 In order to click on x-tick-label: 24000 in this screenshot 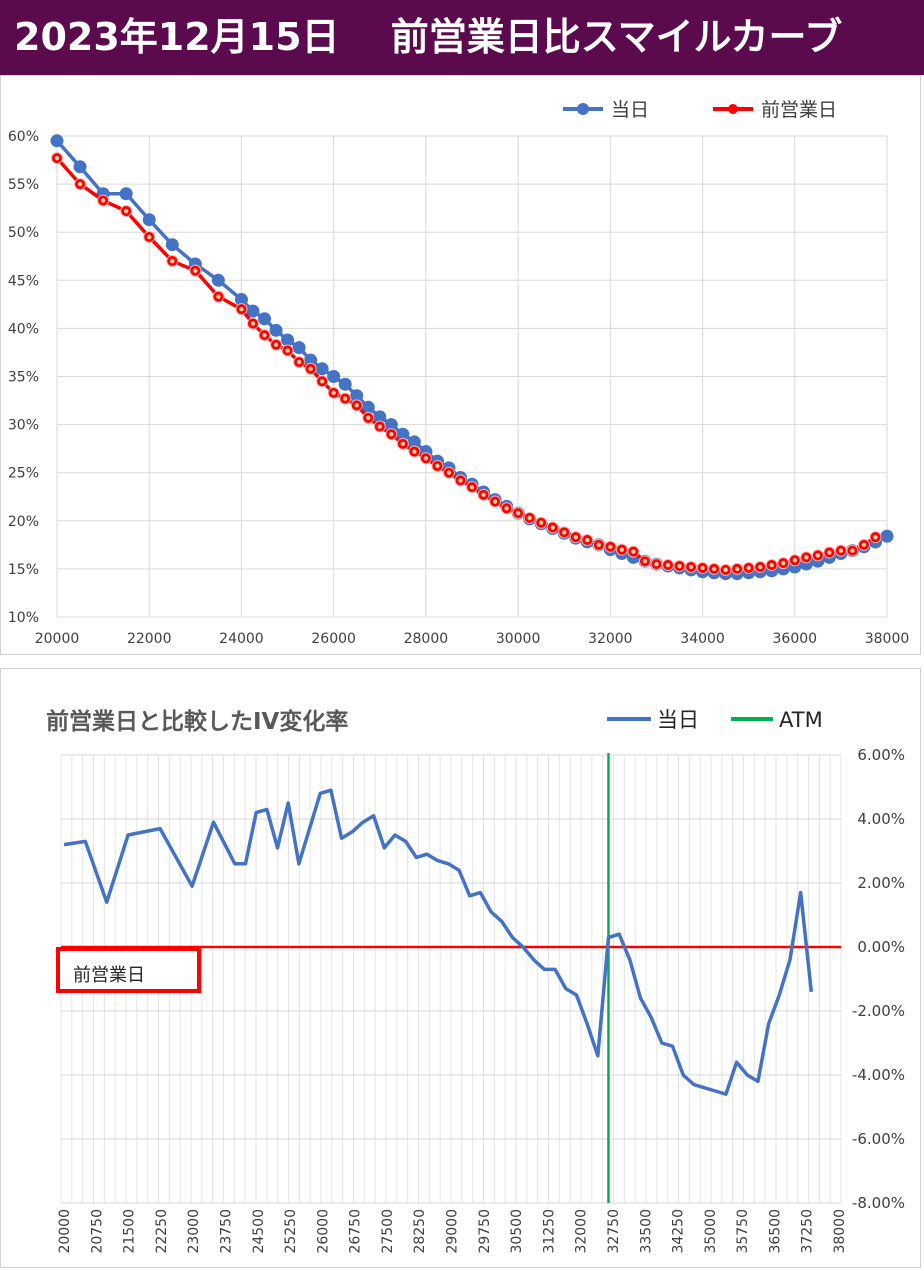, I will do `click(241, 639)`.